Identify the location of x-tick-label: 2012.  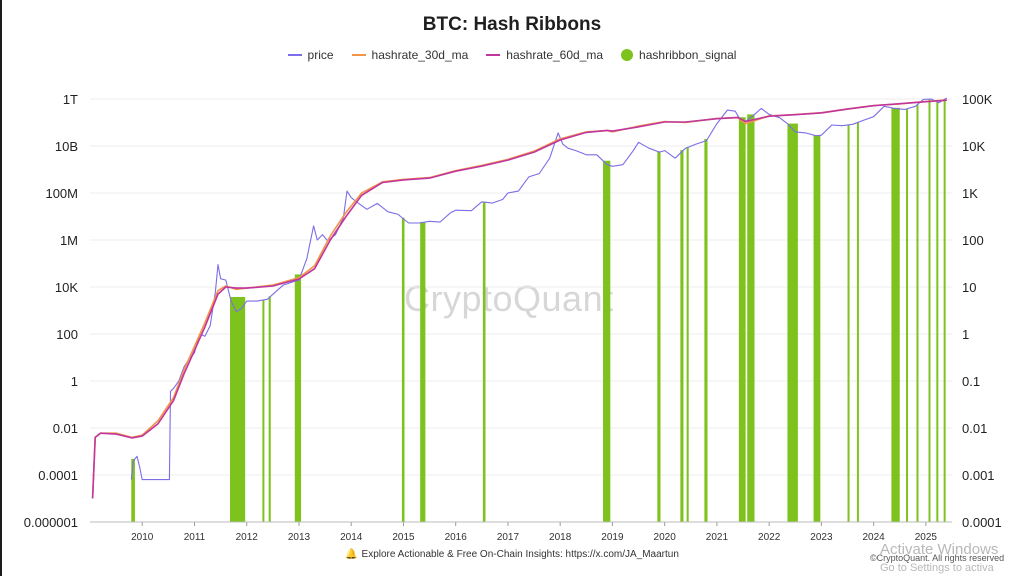
(247, 537).